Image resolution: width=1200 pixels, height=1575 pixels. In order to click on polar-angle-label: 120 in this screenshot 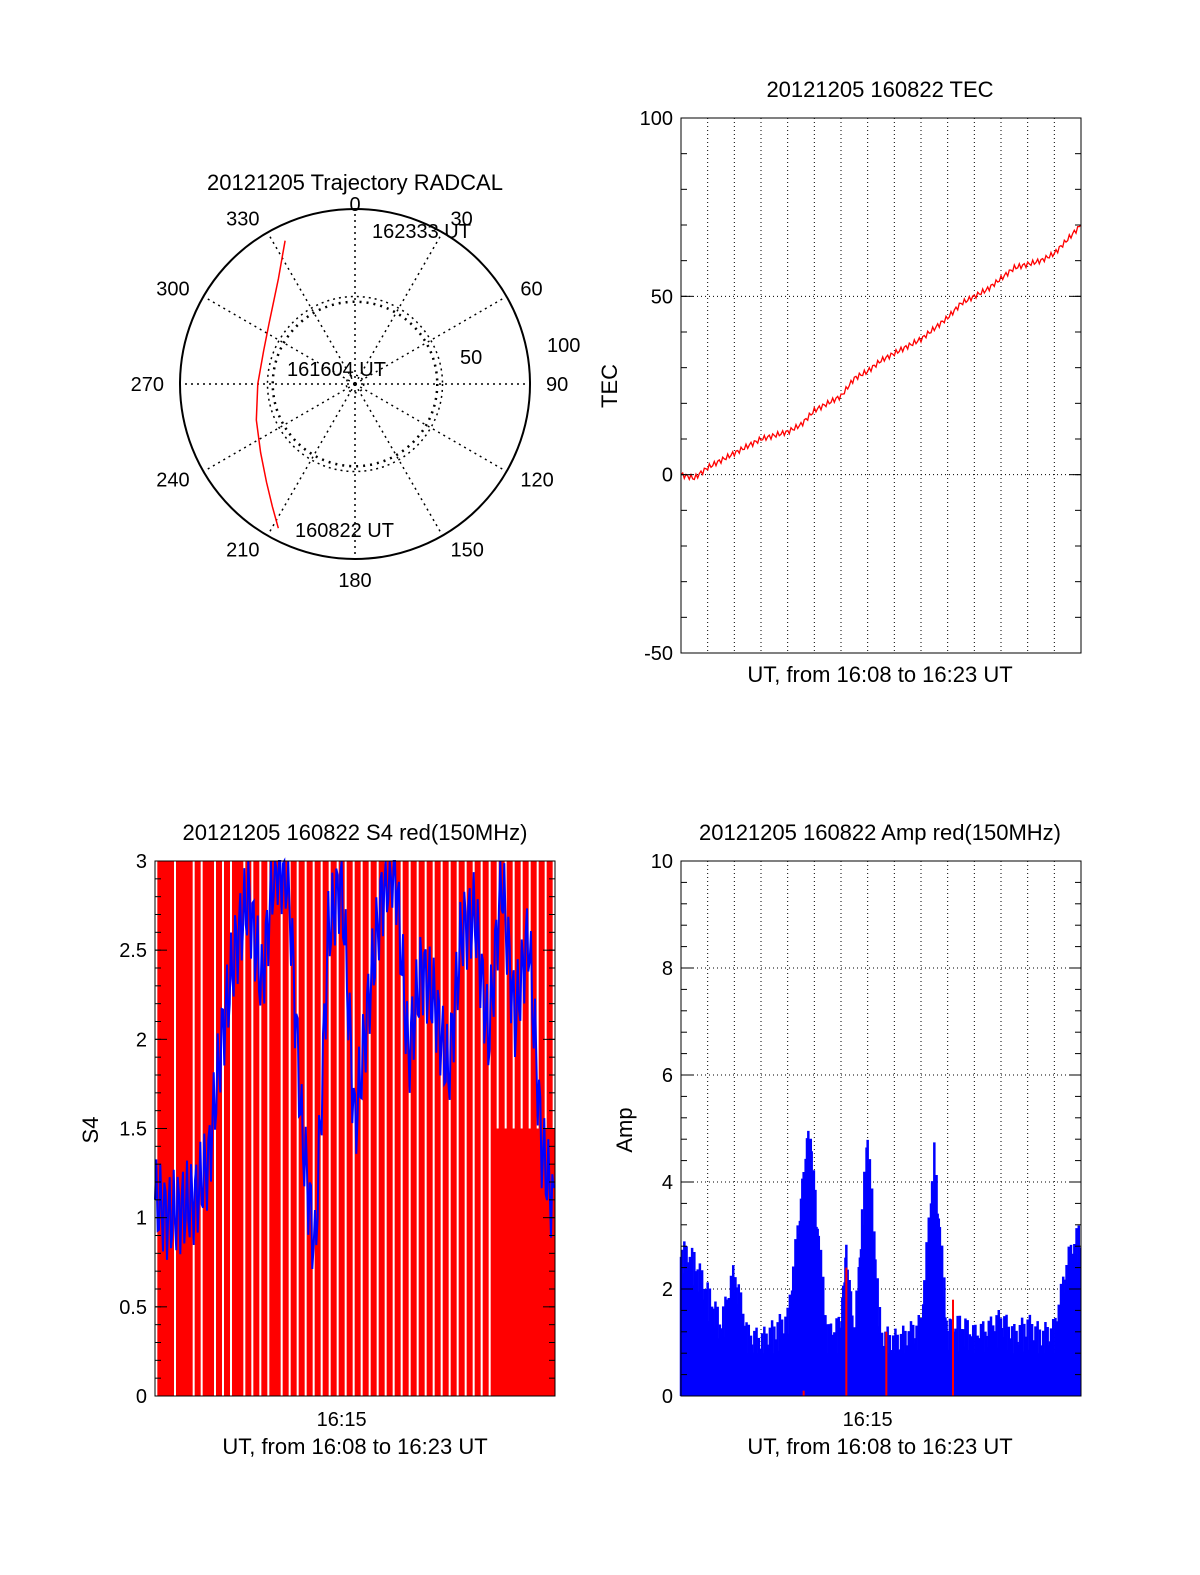, I will do `click(536, 481)`.